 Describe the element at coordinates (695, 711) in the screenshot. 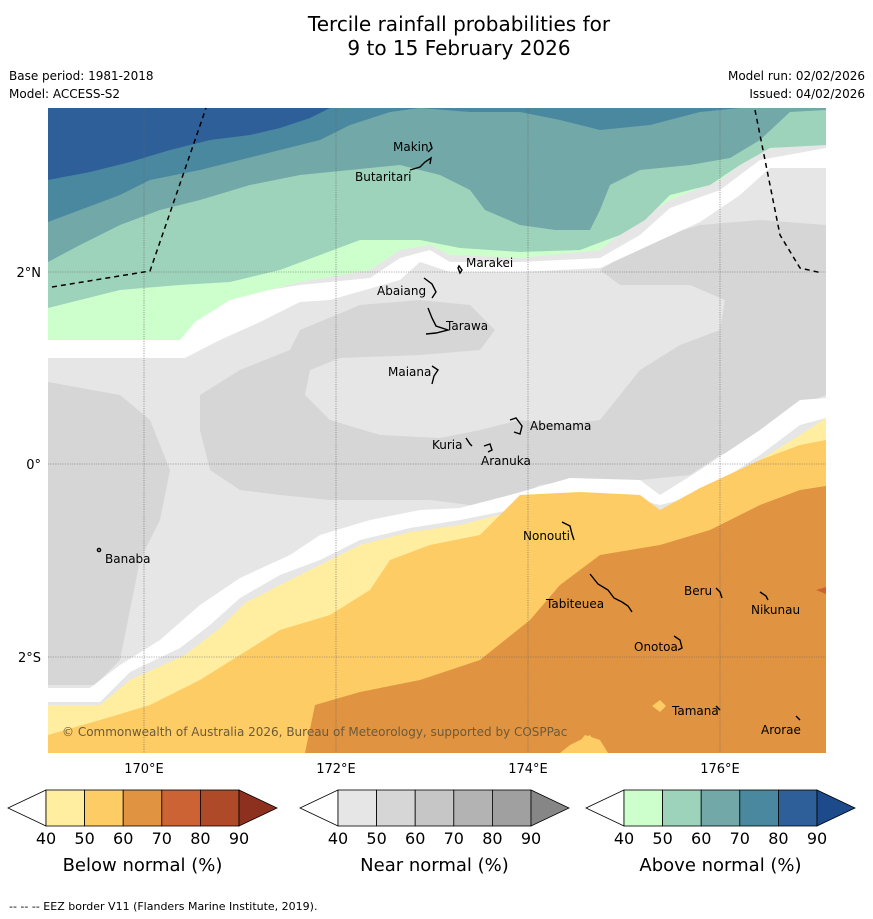

I see `label-tamana: Tamana` at that location.